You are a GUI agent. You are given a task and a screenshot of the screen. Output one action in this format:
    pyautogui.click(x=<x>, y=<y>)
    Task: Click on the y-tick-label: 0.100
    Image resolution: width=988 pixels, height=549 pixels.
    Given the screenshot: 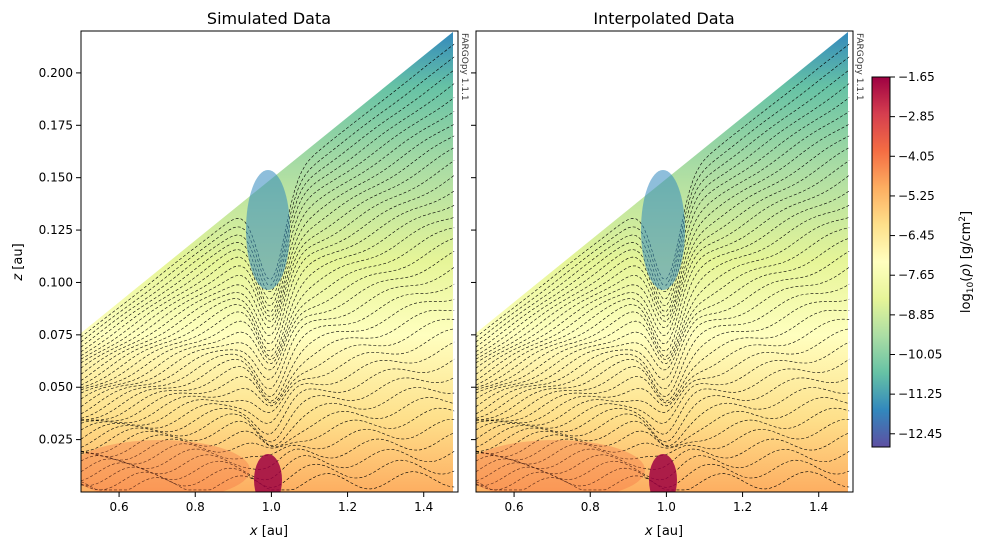 What is the action you would take?
    pyautogui.click(x=56, y=282)
    